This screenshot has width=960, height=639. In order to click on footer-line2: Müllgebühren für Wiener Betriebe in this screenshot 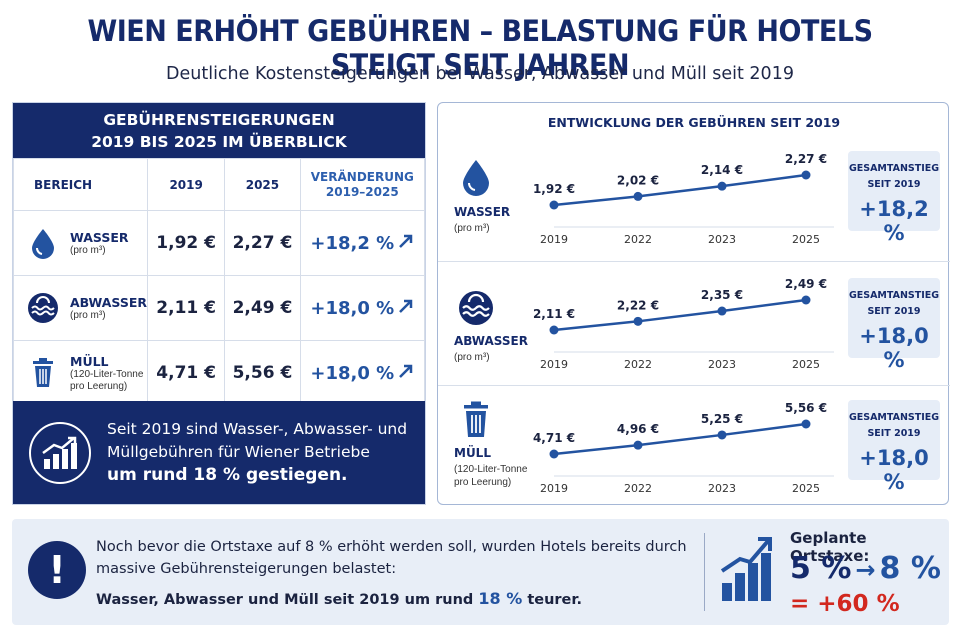, I will do `click(238, 452)`.